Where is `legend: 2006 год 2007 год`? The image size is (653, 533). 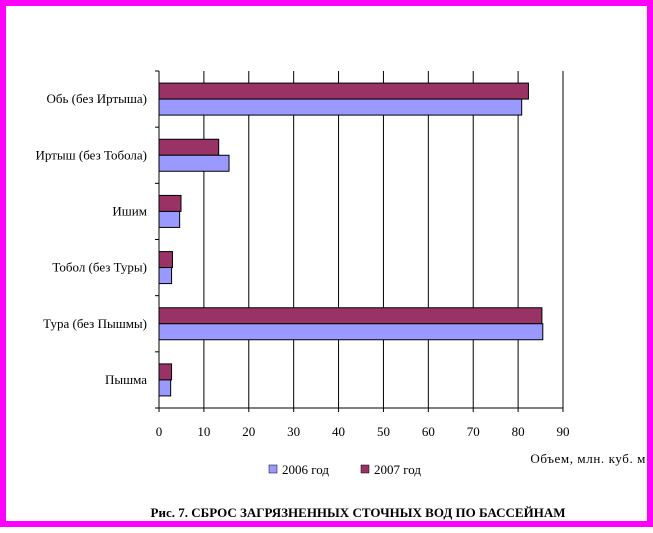
legend: 2006 год 2007 год is located at coordinates (344, 469).